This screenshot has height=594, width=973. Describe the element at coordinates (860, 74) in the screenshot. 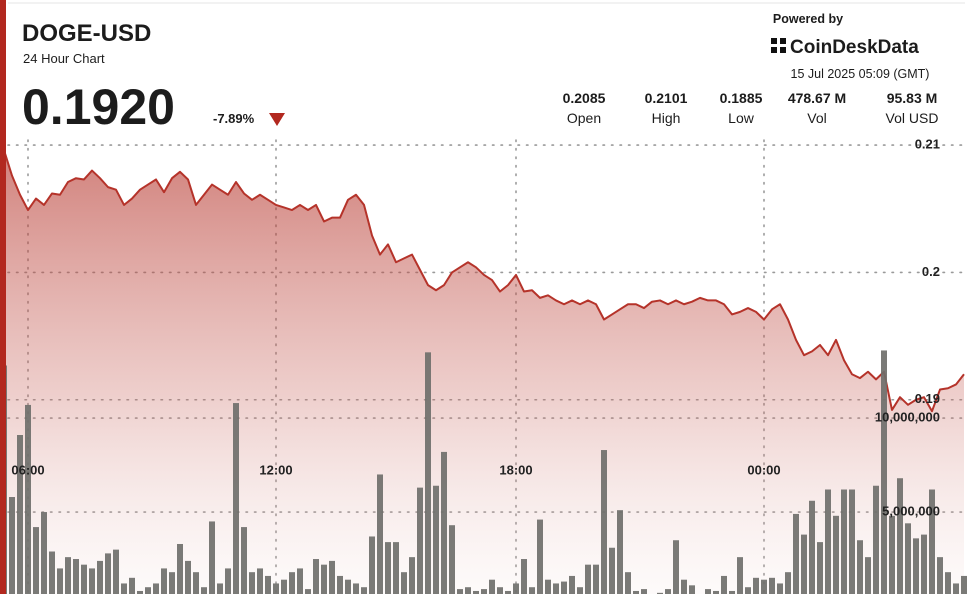

I see `timestamp: 15 Jul 2025 05:09 (GMT)` at that location.